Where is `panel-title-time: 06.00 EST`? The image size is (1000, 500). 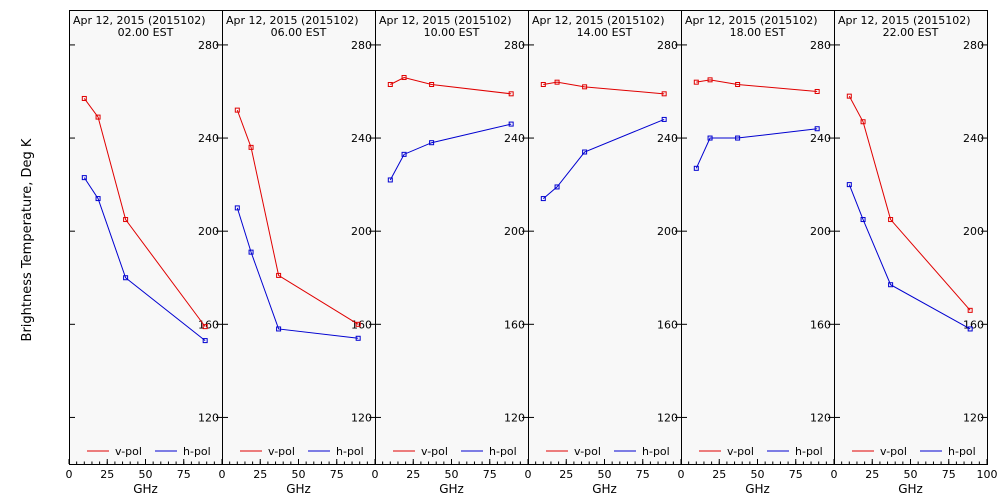 panel-title-time: 06.00 EST is located at coordinates (299, 32).